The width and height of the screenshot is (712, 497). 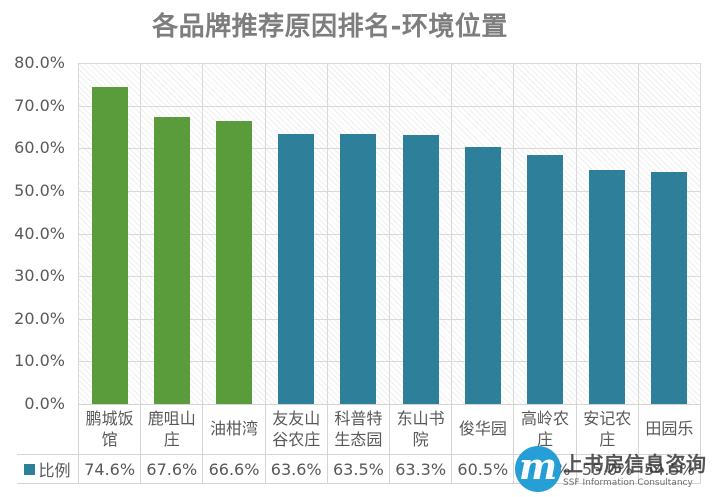 What do you see at coordinates (109, 429) in the screenshot?
I see `category-cell: 鹏城饭馆` at bounding box center [109, 429].